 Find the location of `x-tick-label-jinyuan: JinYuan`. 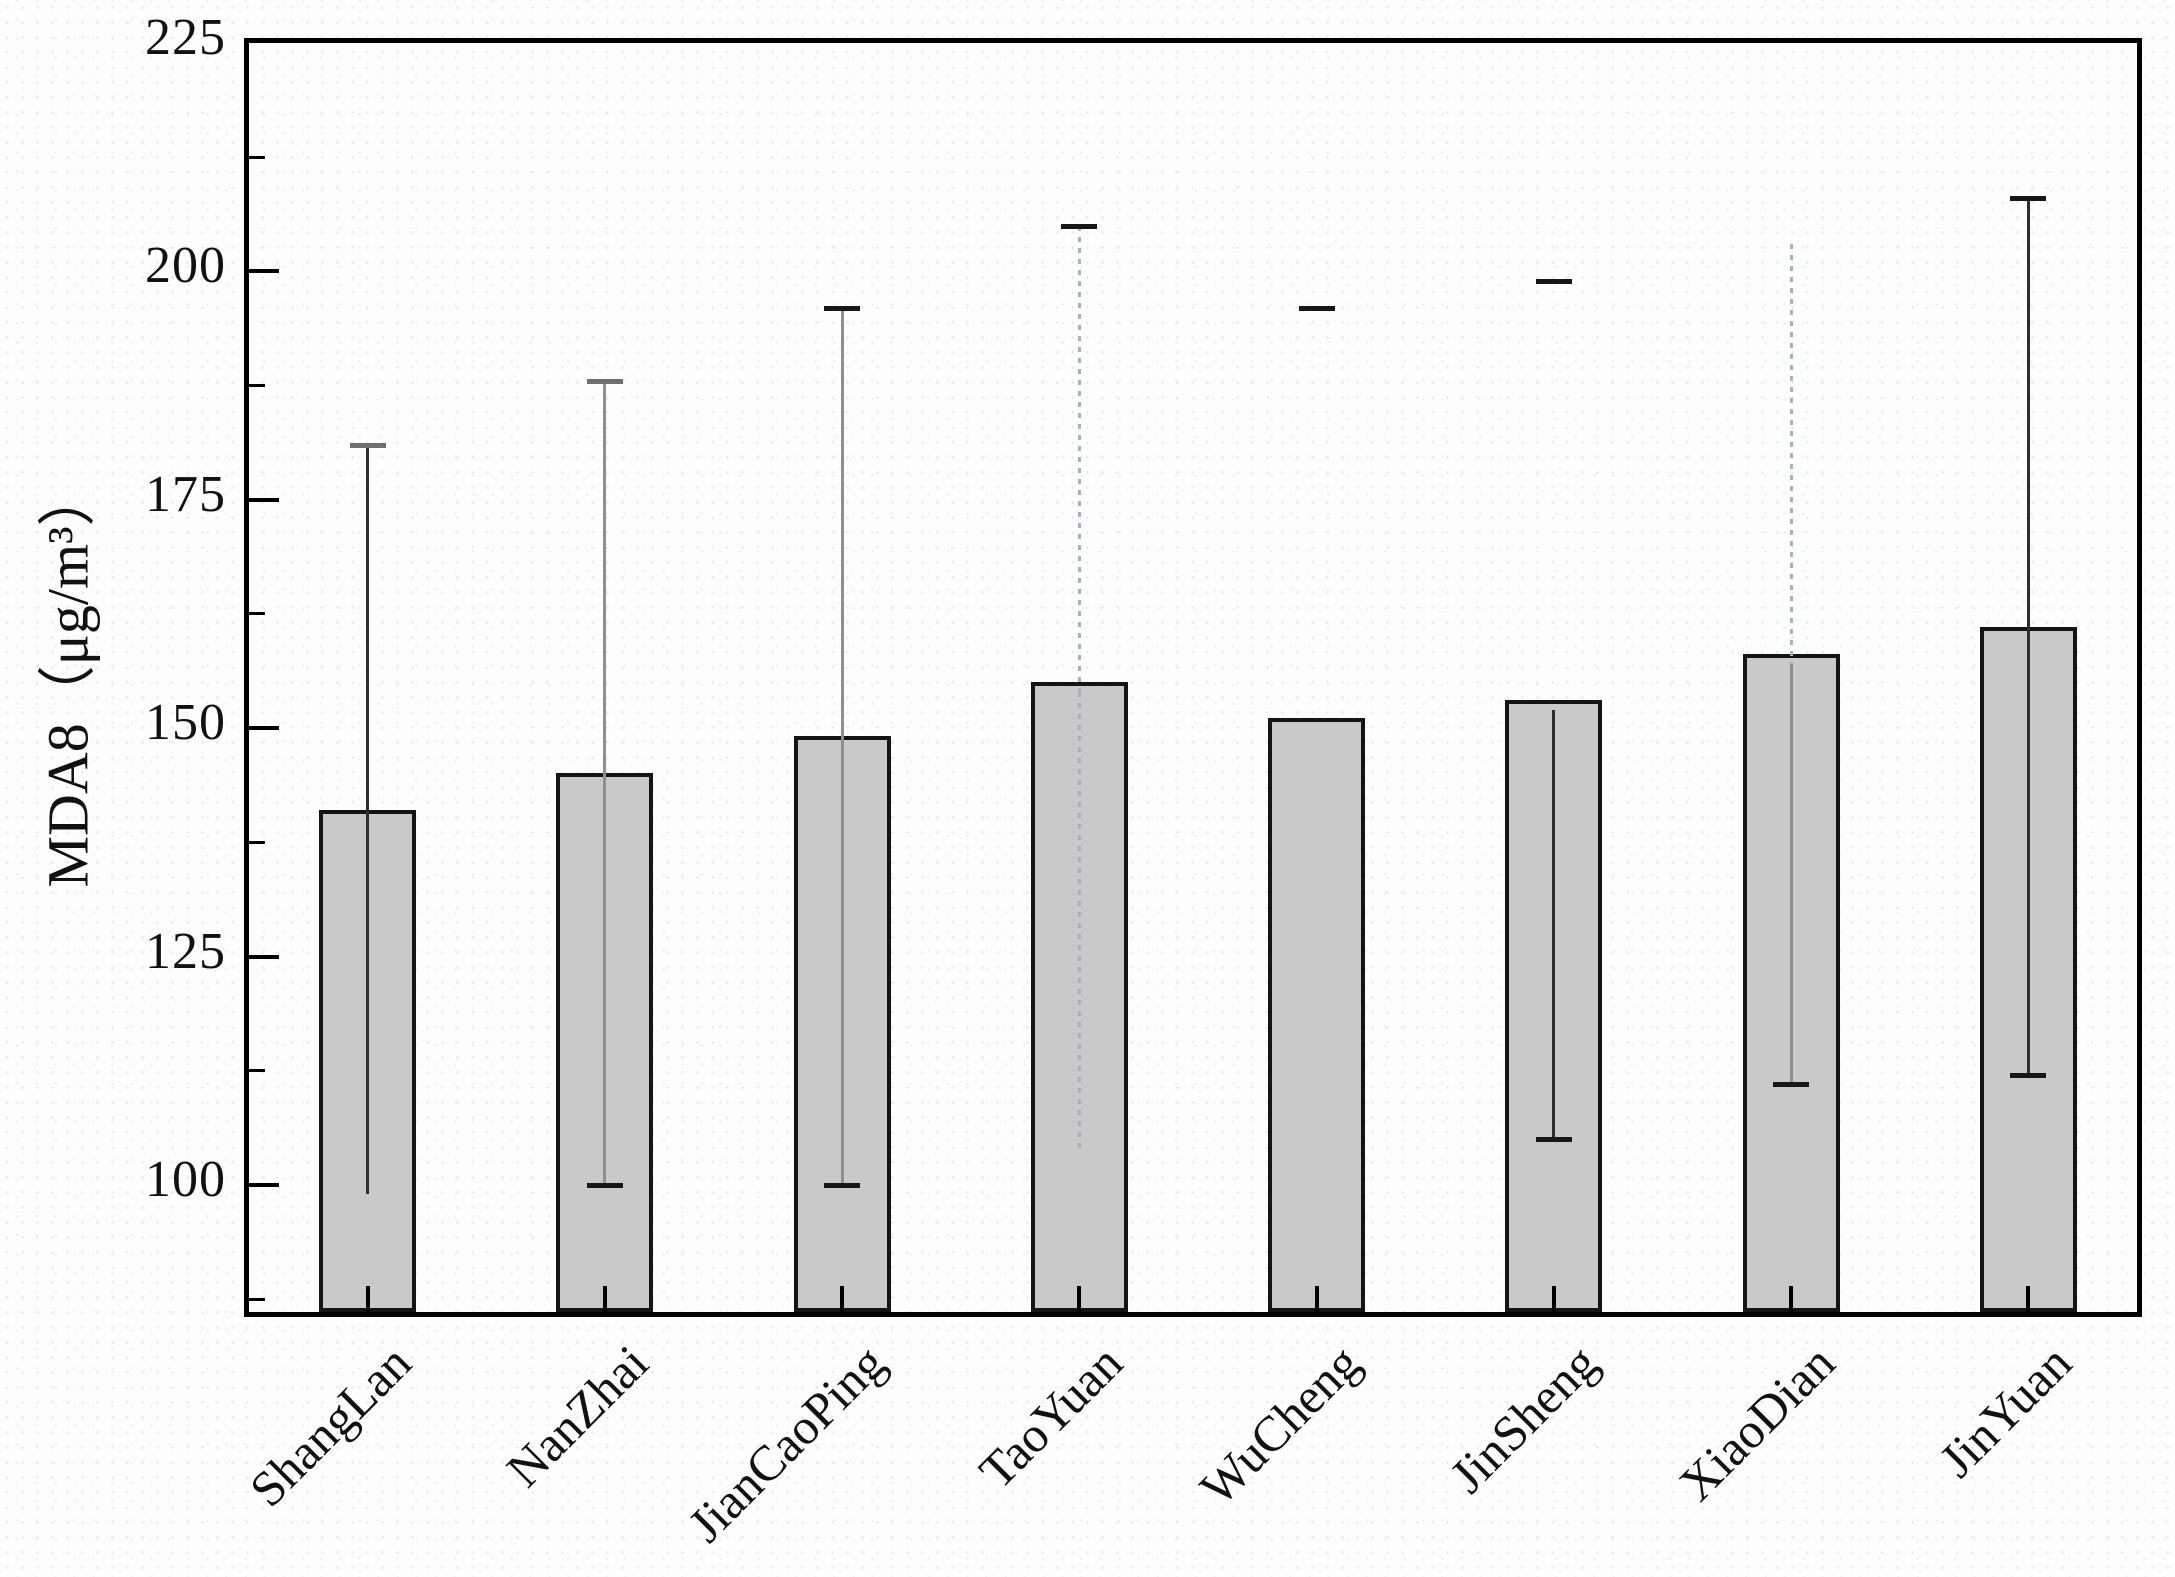

x-tick-label-jinyuan: JinYuan is located at coordinates (2005, 1411).